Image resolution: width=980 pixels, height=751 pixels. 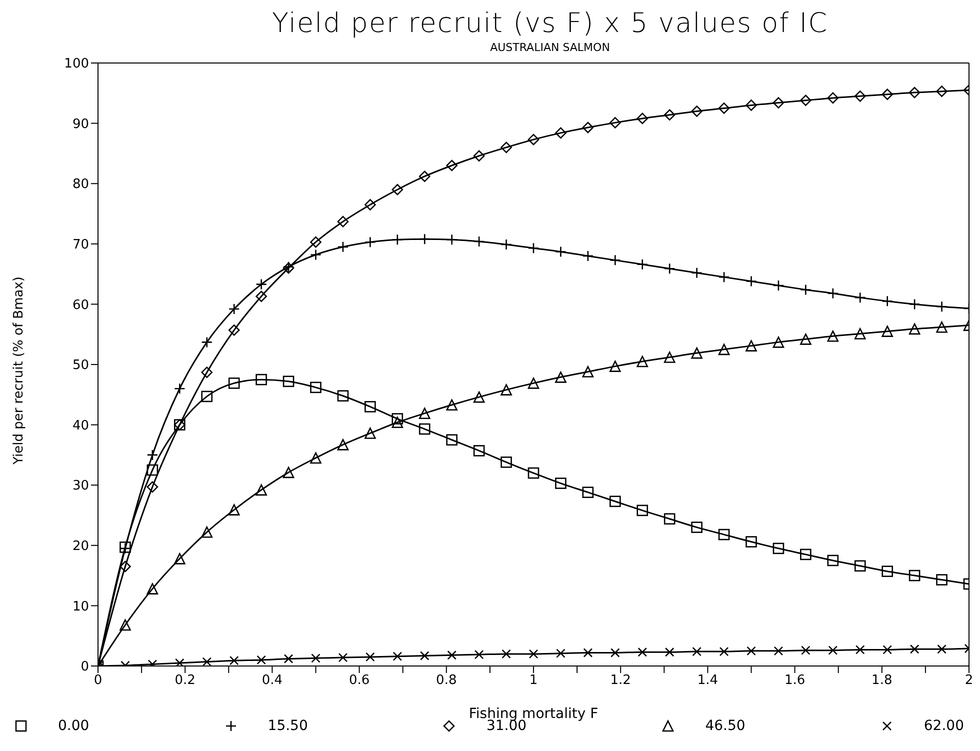 I want to click on x-tick-label: 0, so click(x=98, y=680).